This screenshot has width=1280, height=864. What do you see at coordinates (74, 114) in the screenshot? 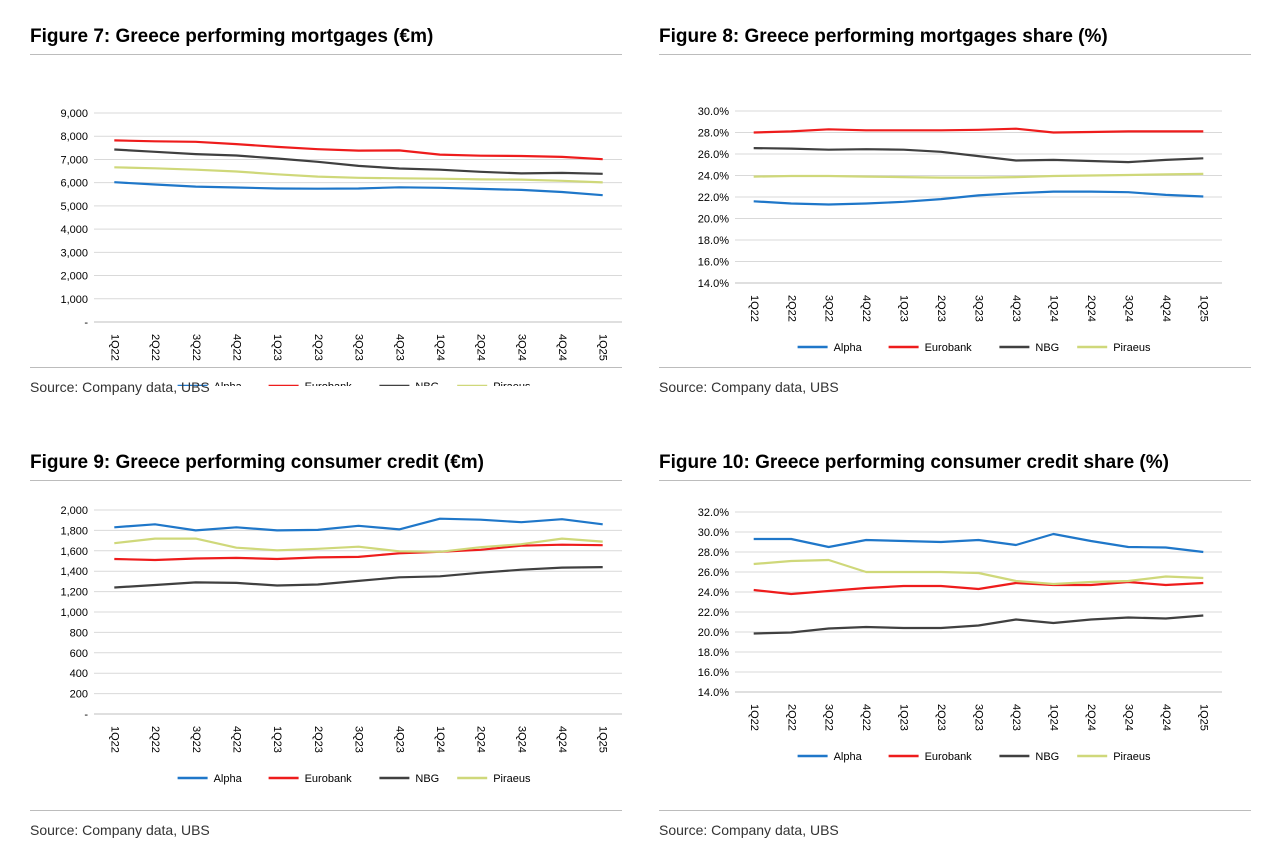
I see `y-tick-label: 9,000` at bounding box center [74, 114].